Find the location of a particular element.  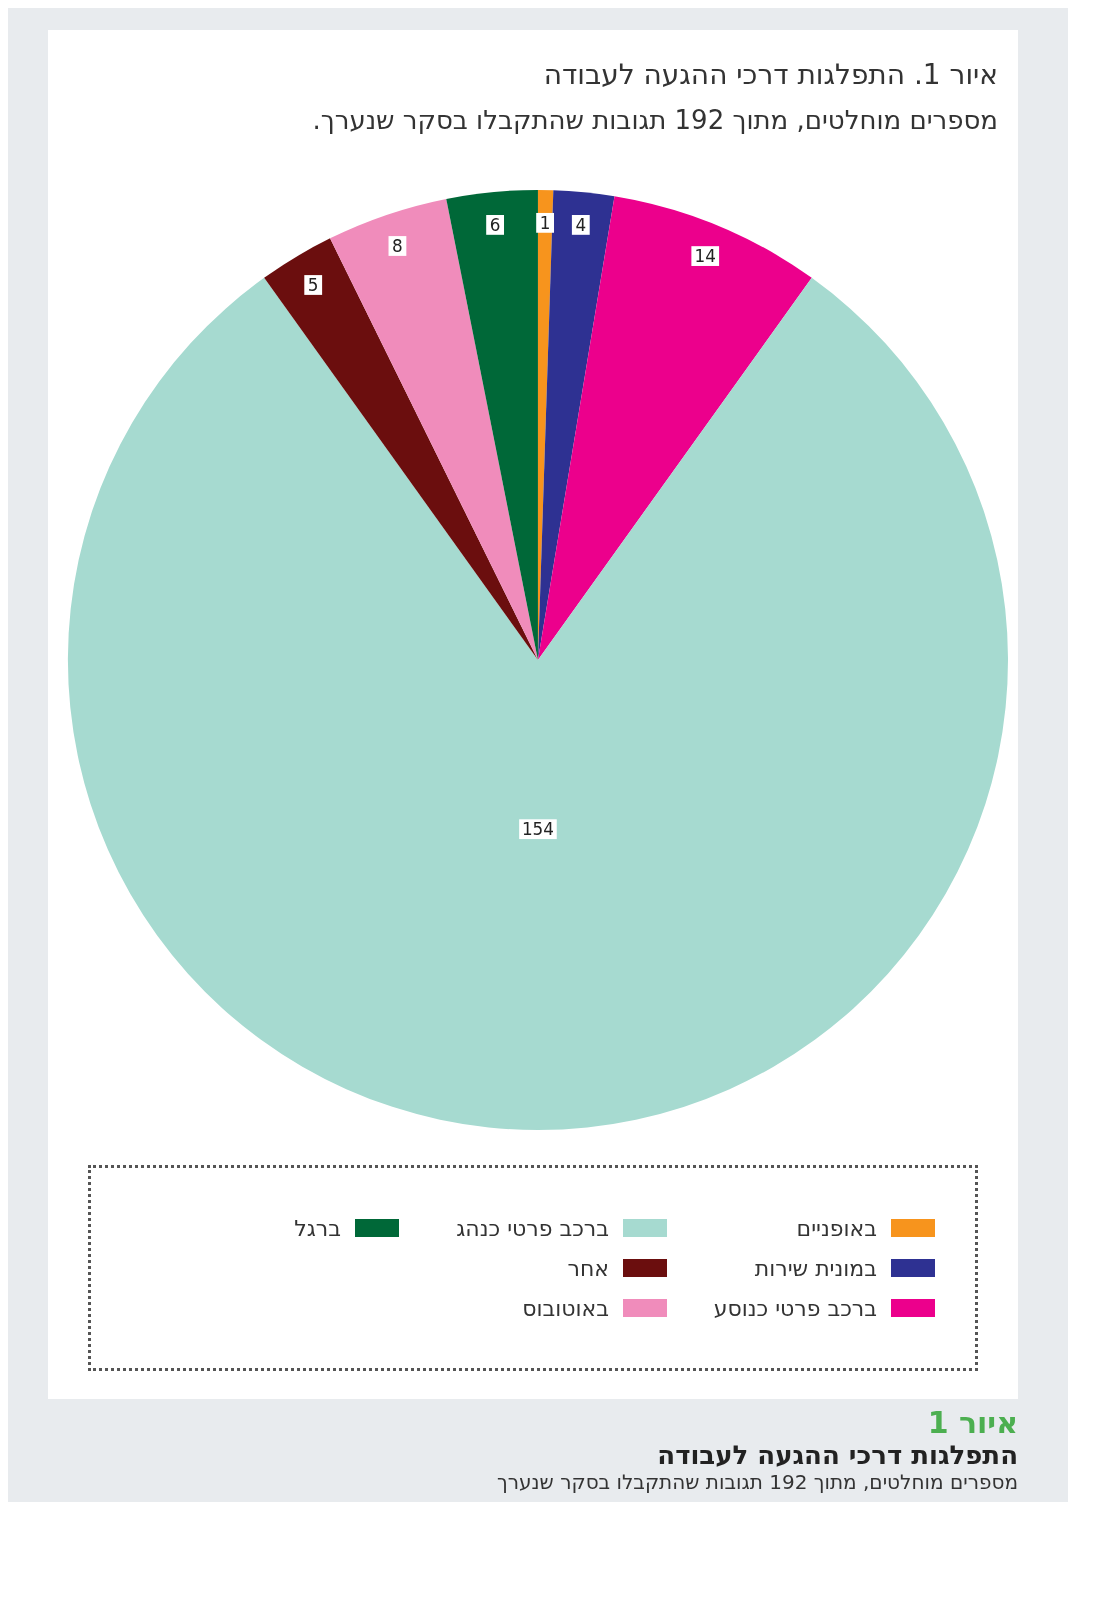

data-label: 5 is located at coordinates (313, 284).